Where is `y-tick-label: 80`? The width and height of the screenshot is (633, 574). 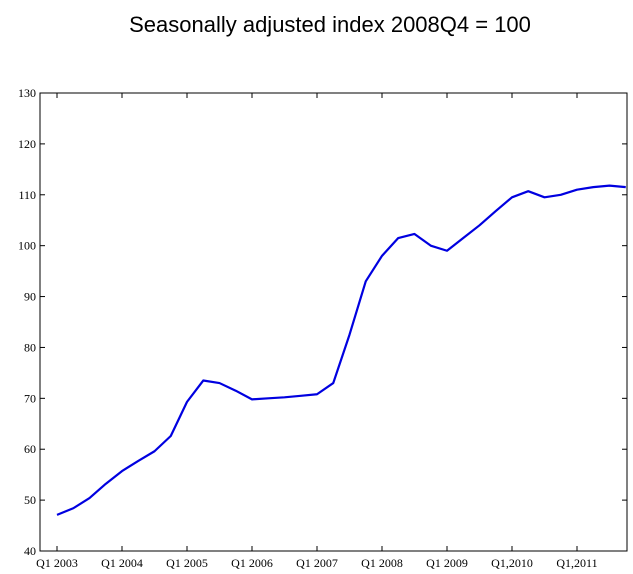
y-tick-label: 80 is located at coordinates (30, 347).